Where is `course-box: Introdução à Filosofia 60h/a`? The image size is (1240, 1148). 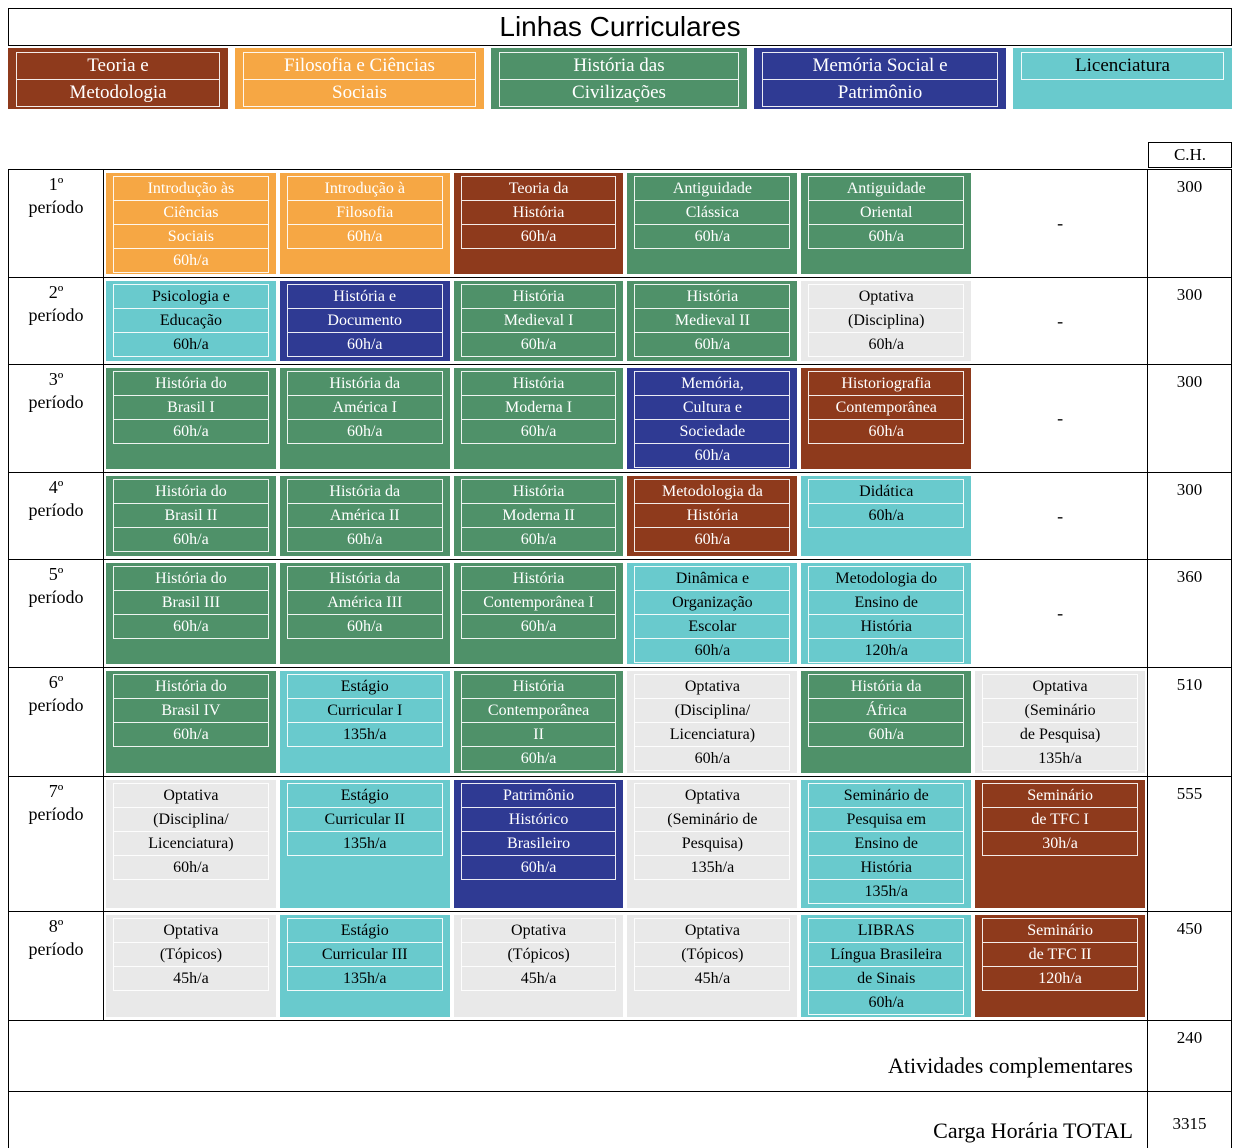
course-box: Introdução à Filosofia 60h/a is located at coordinates (364, 212).